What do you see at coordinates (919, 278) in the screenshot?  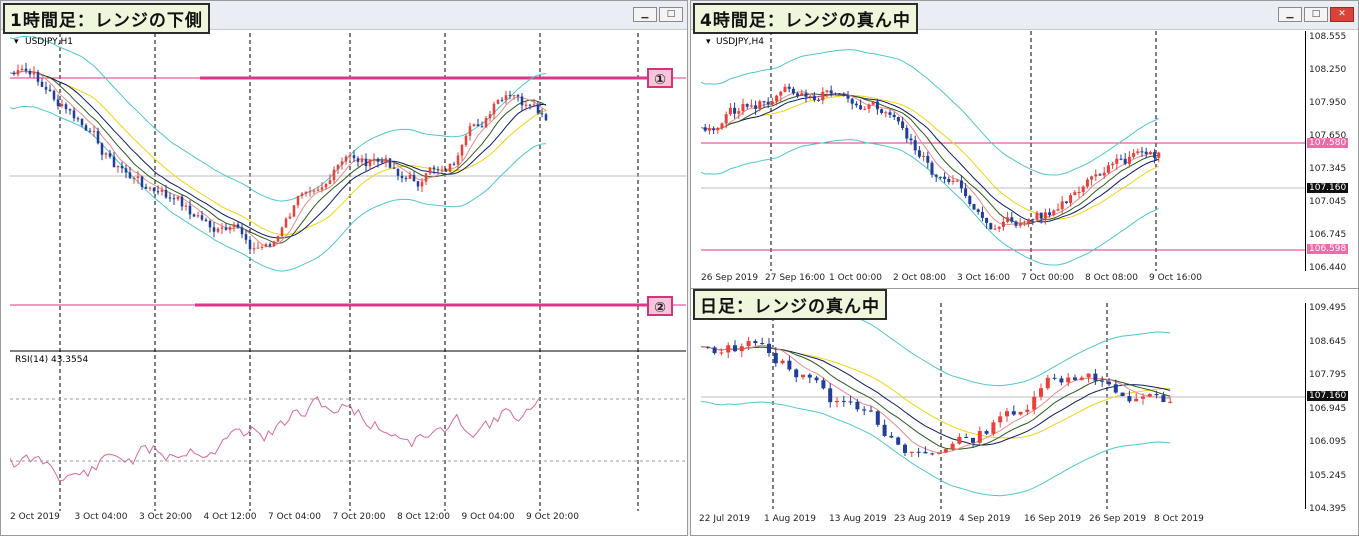 I see `time-tick-label: 2 Oct 08:00` at bounding box center [919, 278].